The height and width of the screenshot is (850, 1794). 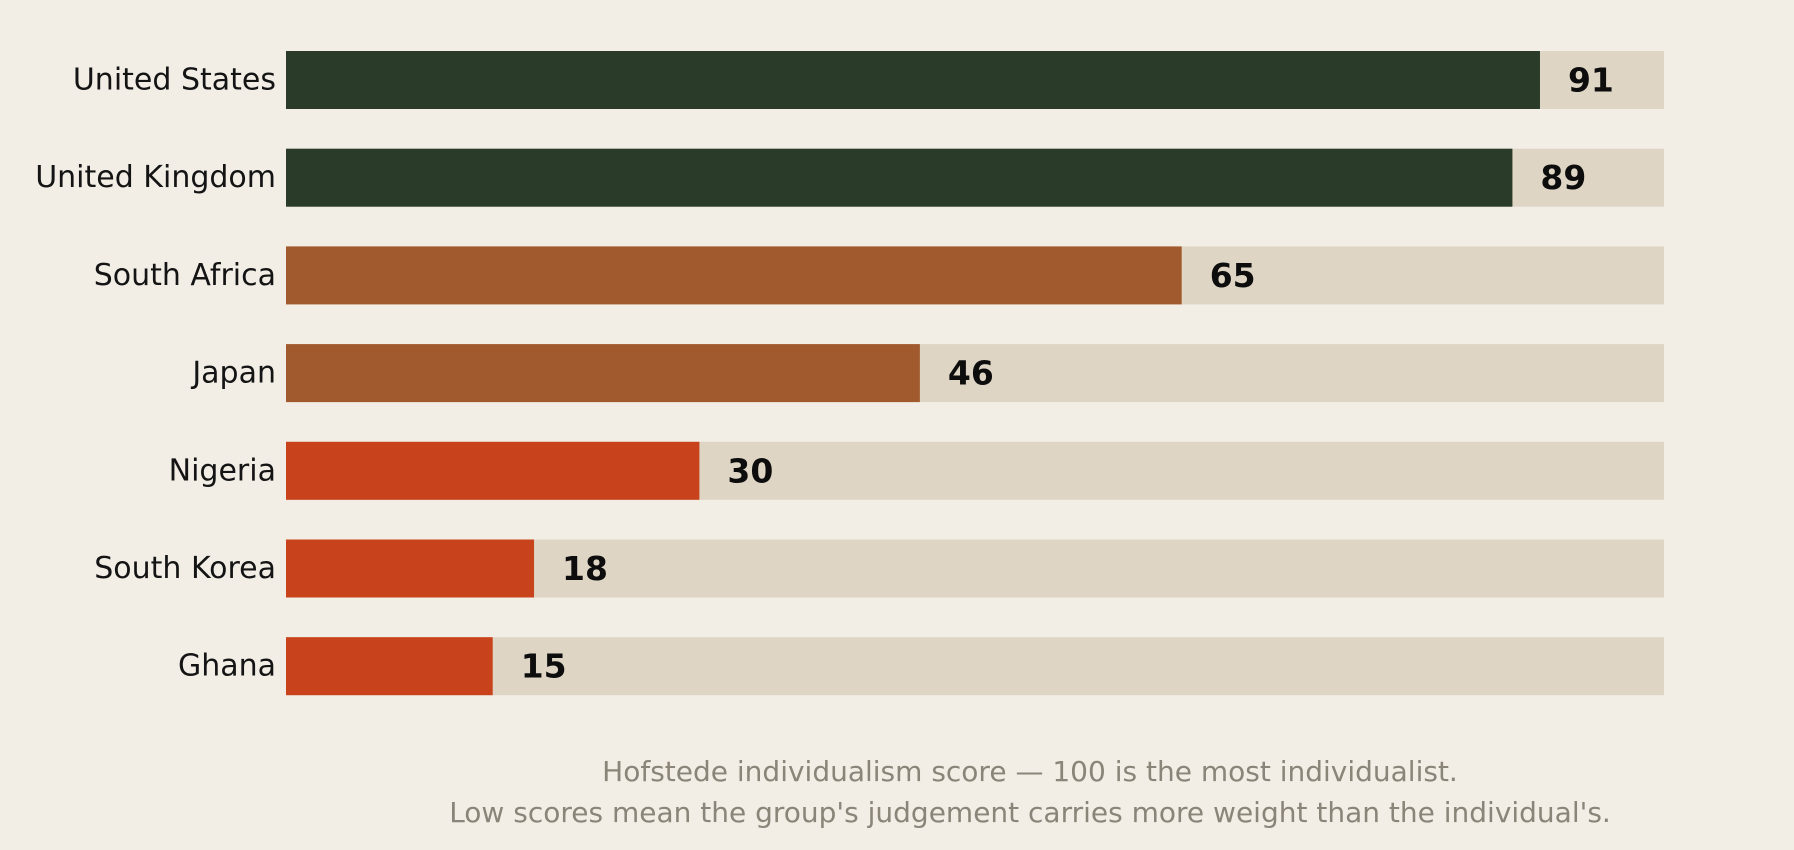 What do you see at coordinates (1233, 275) in the screenshot?
I see `value-label: 65` at bounding box center [1233, 275].